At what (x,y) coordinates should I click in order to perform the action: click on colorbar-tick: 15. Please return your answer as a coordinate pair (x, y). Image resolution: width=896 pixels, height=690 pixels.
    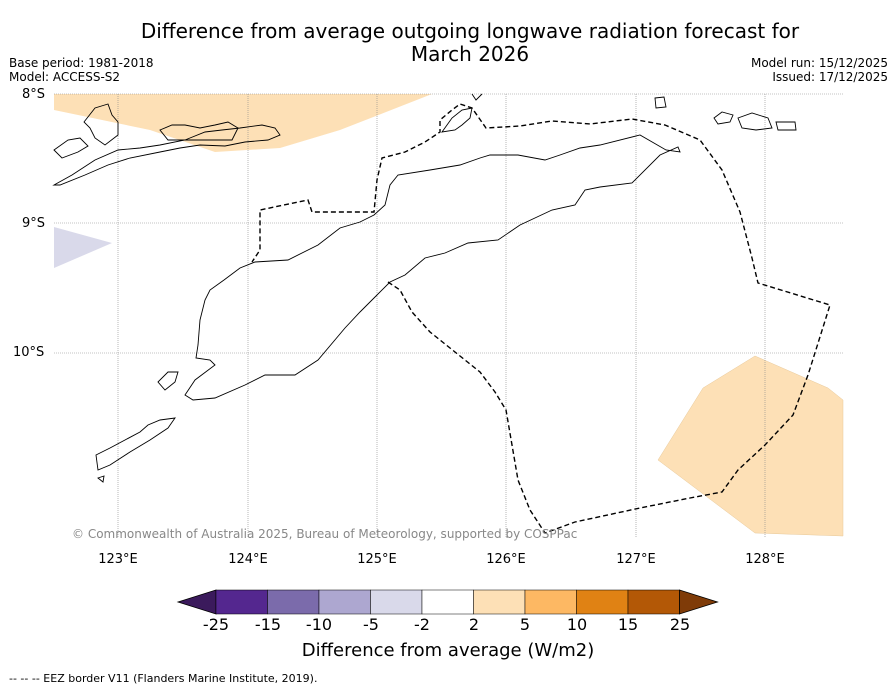
    Looking at the image, I should click on (628, 624).